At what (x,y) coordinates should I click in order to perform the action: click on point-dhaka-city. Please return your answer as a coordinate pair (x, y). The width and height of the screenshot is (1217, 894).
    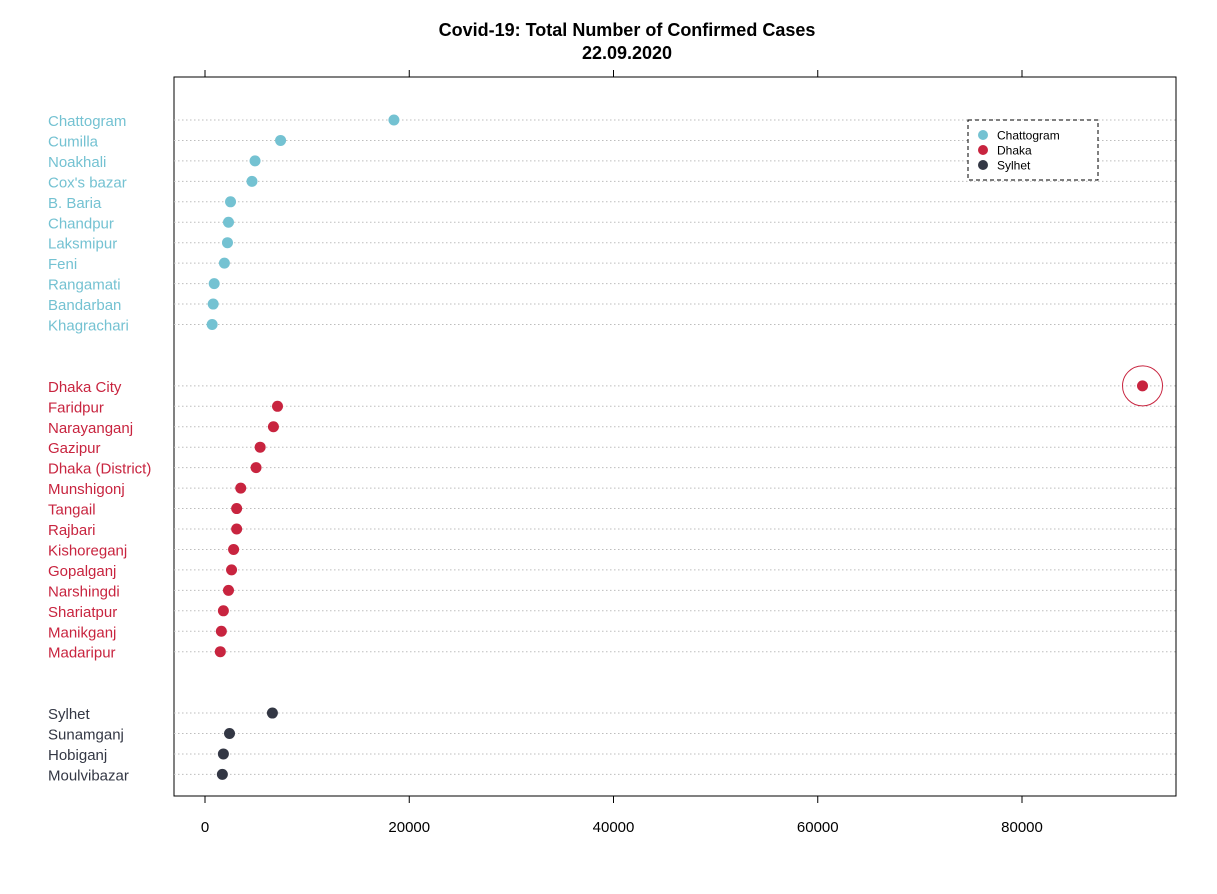
    Looking at the image, I should click on (1143, 386).